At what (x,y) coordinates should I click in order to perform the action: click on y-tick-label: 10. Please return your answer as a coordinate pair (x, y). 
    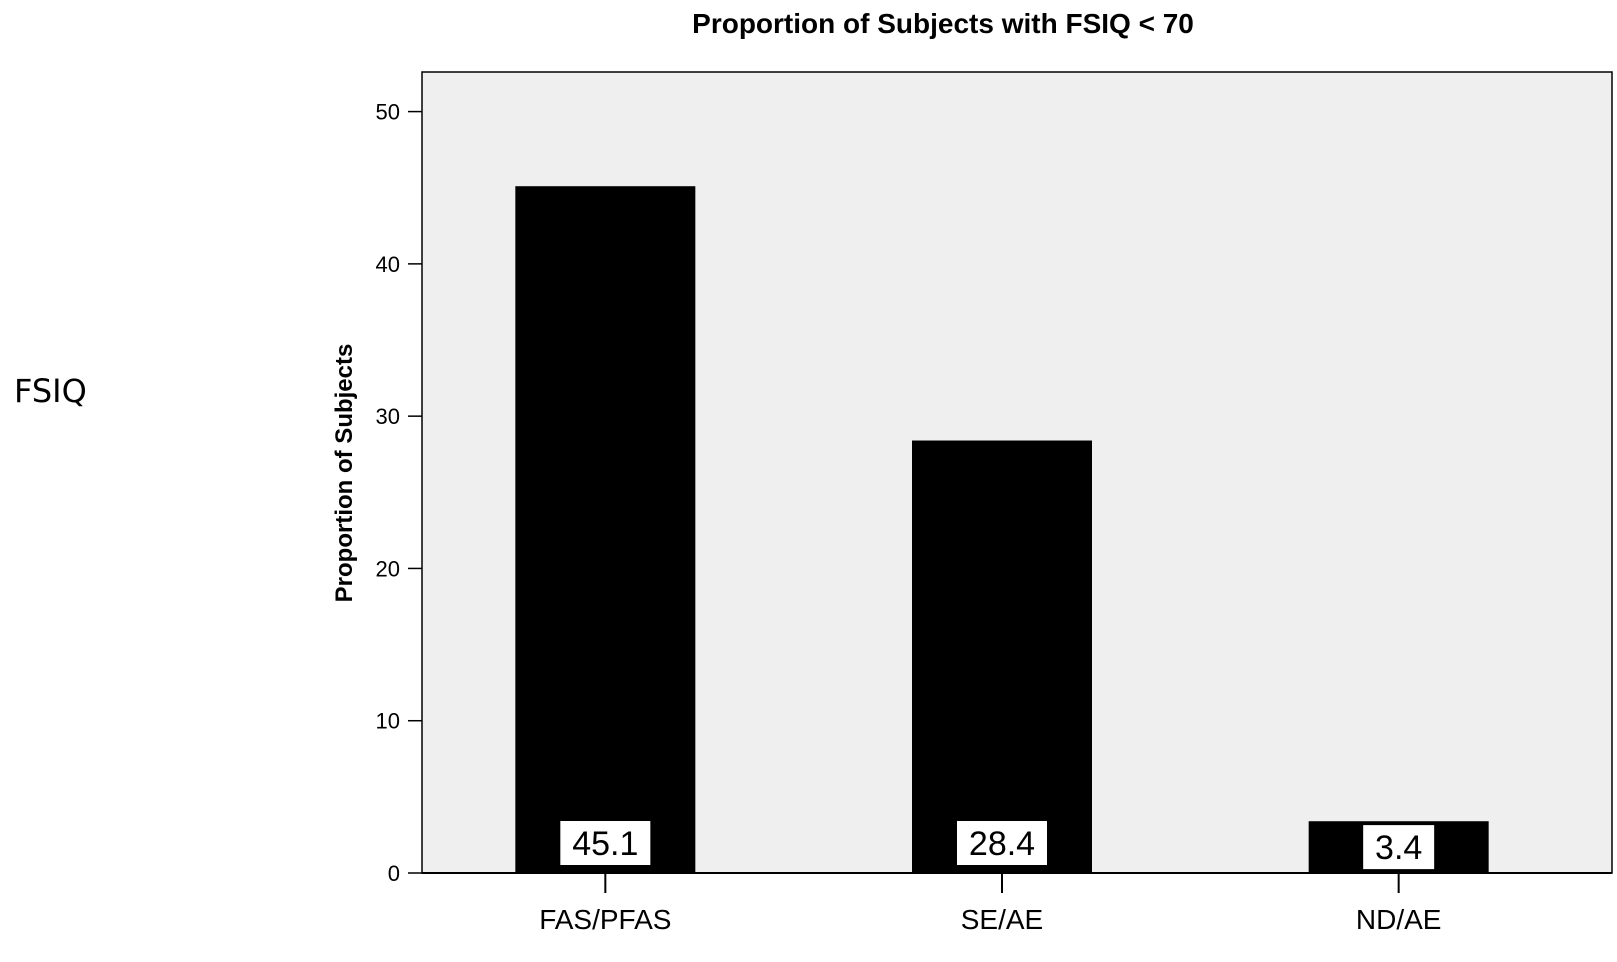
    Looking at the image, I should click on (388, 721).